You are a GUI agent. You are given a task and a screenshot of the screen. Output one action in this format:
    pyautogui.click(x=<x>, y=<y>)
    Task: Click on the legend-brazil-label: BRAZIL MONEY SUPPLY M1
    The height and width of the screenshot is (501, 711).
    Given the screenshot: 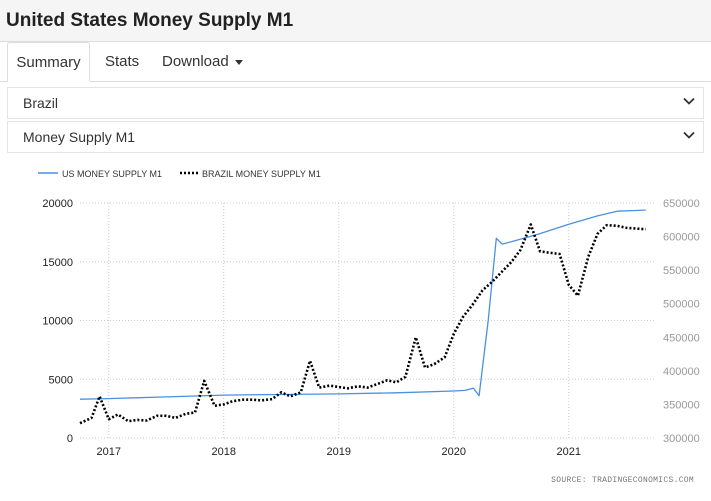 What is the action you would take?
    pyautogui.click(x=261, y=174)
    